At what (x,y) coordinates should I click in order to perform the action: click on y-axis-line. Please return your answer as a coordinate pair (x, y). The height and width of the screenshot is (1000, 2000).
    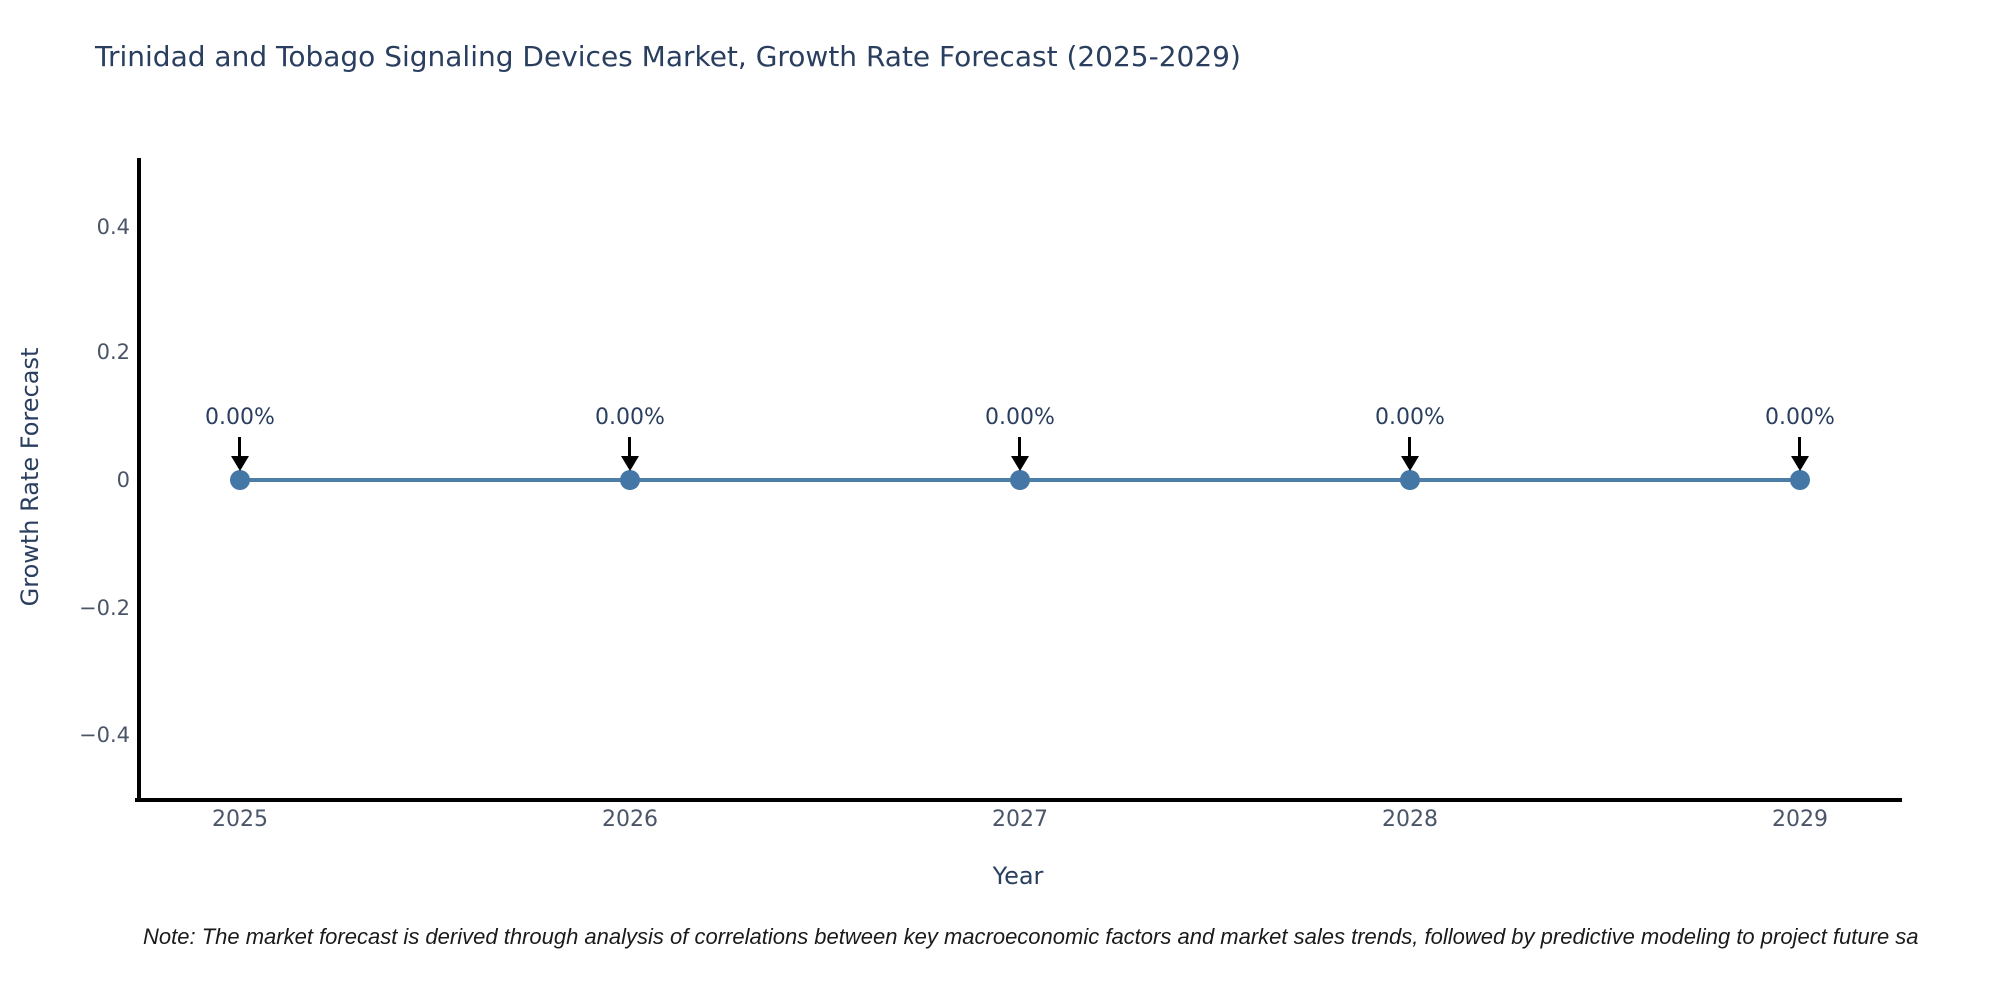
    Looking at the image, I should click on (139, 480).